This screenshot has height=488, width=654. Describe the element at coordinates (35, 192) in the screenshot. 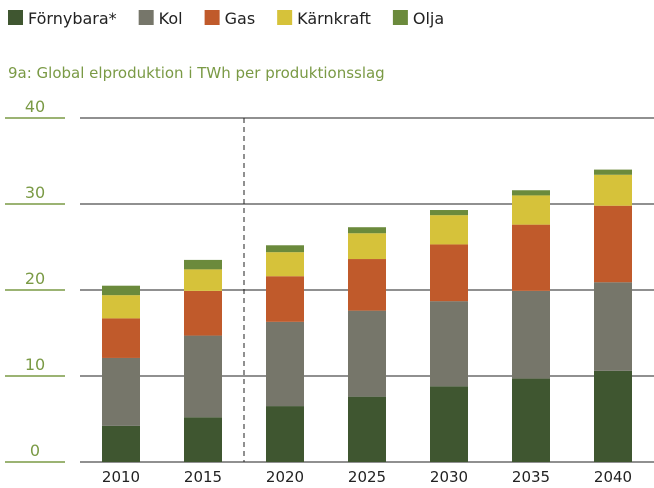

I see `y-tick-label: 30` at that location.